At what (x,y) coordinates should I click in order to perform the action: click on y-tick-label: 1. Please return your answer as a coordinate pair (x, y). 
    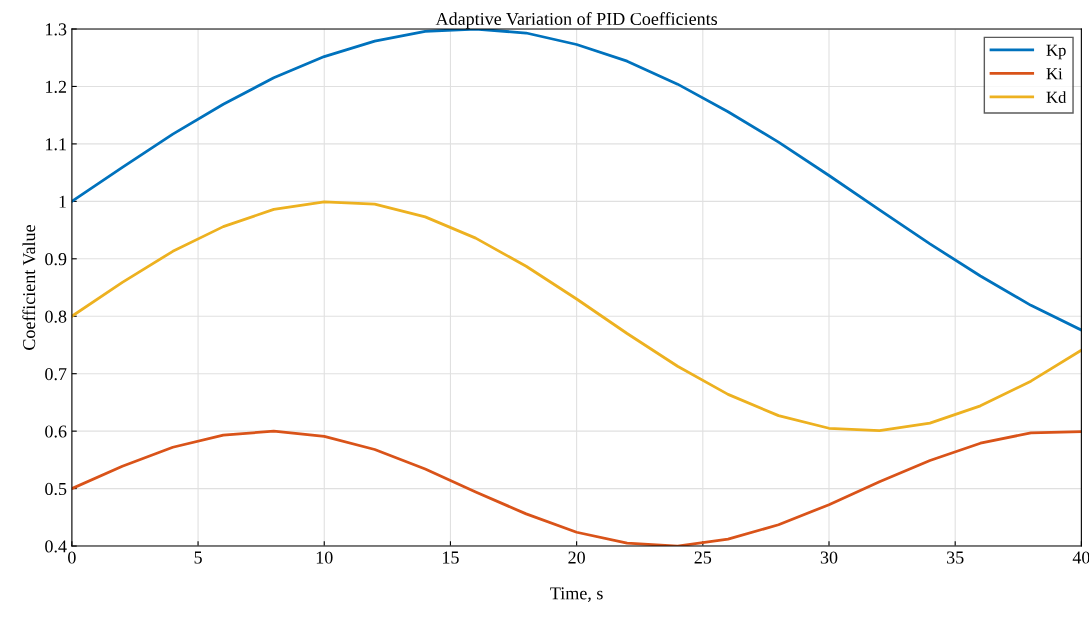
    Looking at the image, I should click on (62, 201).